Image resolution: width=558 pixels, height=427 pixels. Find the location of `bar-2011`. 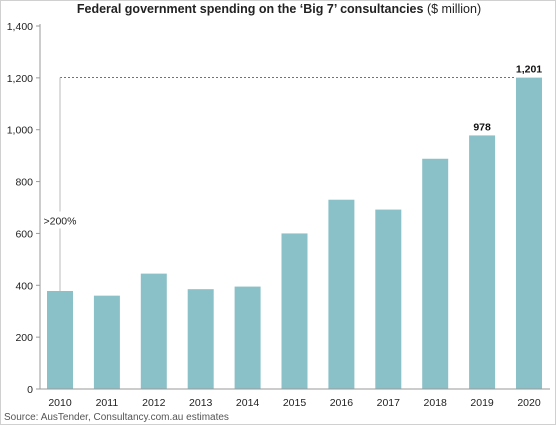

bar-2011 is located at coordinates (106, 342).